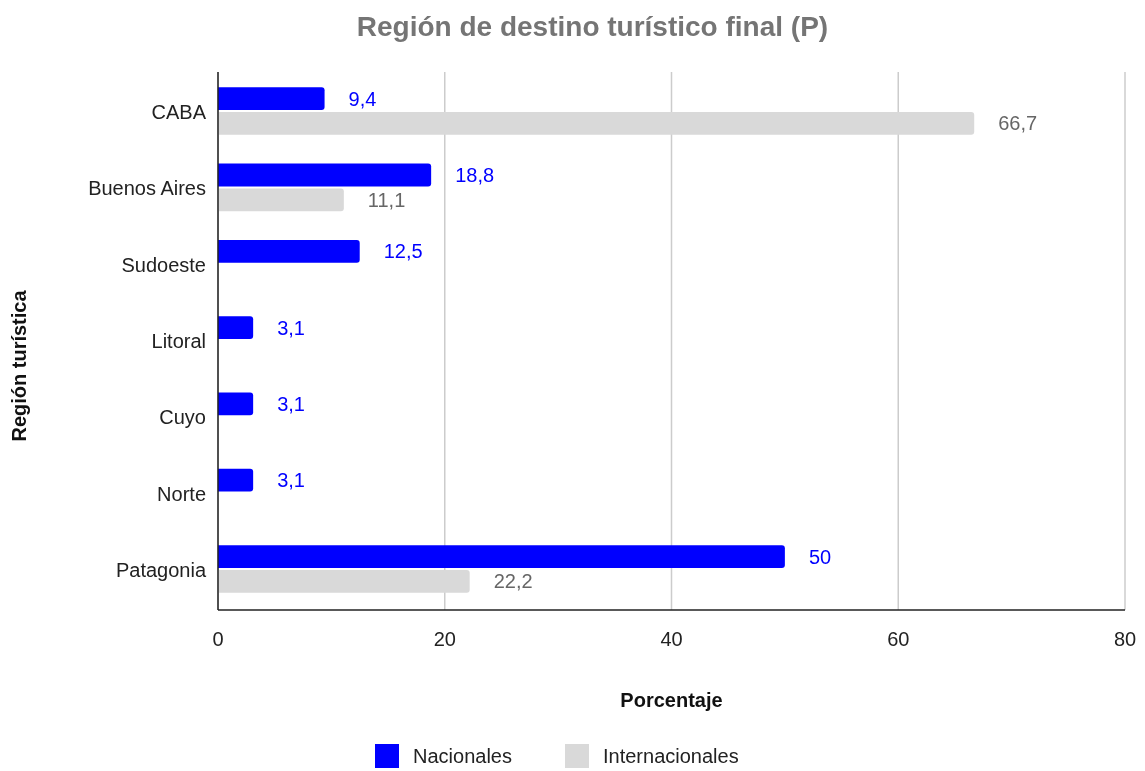 The width and height of the screenshot is (1145, 771). Describe the element at coordinates (592, 26) in the screenshot. I see `chart-title: Región de destino turístico final (P)` at that location.